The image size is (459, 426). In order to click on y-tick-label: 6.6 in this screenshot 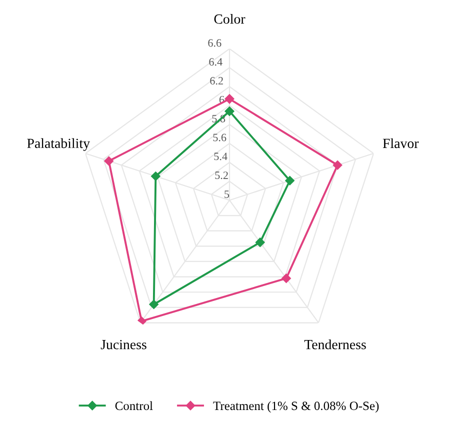, I will do `click(215, 43)`.